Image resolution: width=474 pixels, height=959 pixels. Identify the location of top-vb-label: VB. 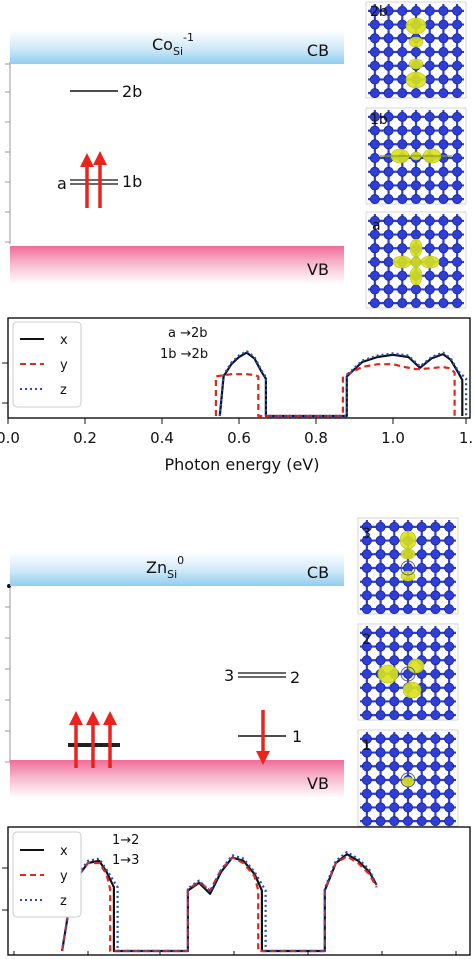
(318, 269).